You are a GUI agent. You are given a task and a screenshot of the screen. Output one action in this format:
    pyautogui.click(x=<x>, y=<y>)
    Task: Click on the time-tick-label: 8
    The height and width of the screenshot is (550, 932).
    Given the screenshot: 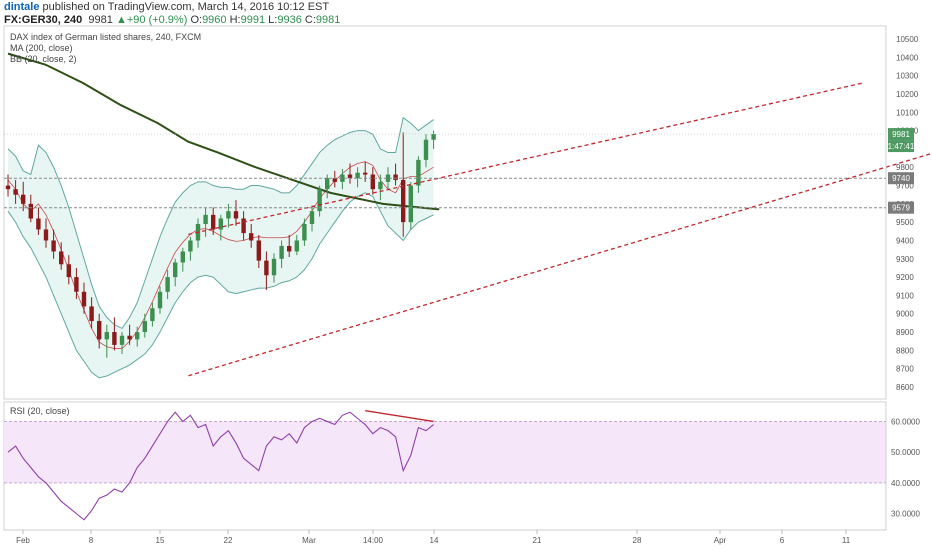 What is the action you would take?
    pyautogui.click(x=91, y=540)
    